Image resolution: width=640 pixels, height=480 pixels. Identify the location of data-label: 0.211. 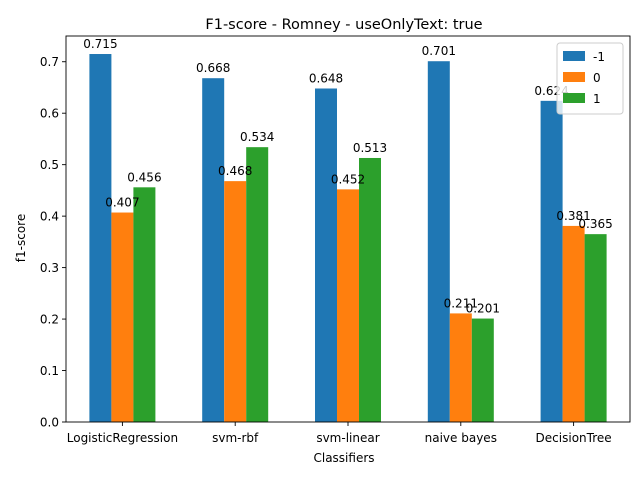
(461, 303).